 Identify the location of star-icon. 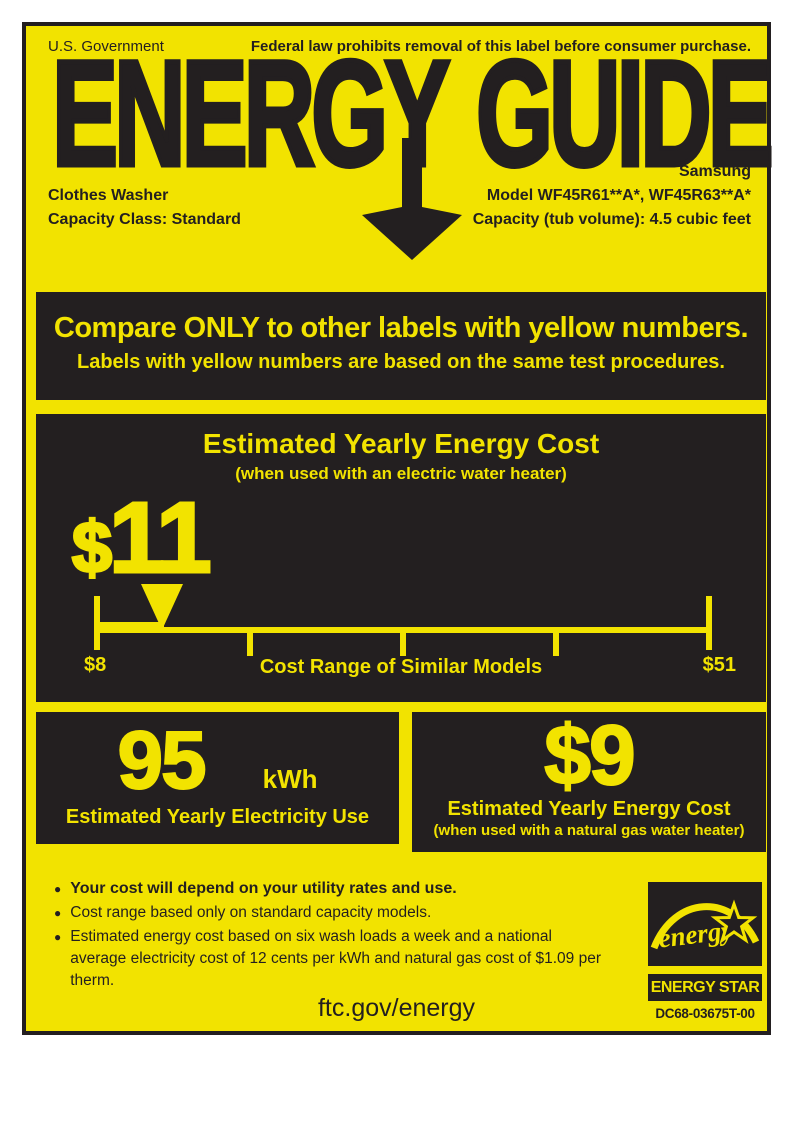
(734, 921).